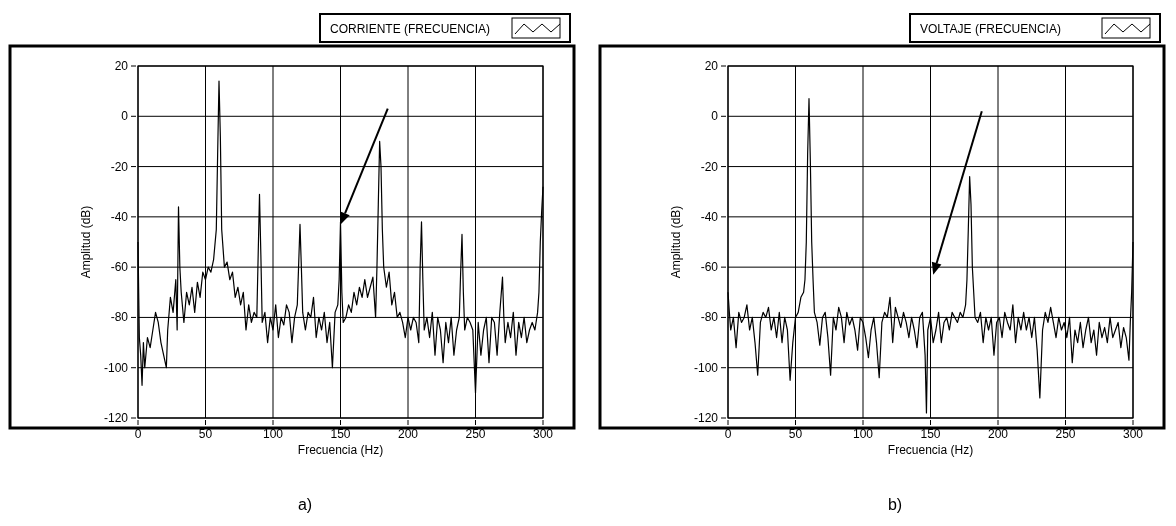 This screenshot has height=526, width=1176. What do you see at coordinates (990, 29) in the screenshot?
I see `text: VOLTAJE (FRECUENCIA)` at bounding box center [990, 29].